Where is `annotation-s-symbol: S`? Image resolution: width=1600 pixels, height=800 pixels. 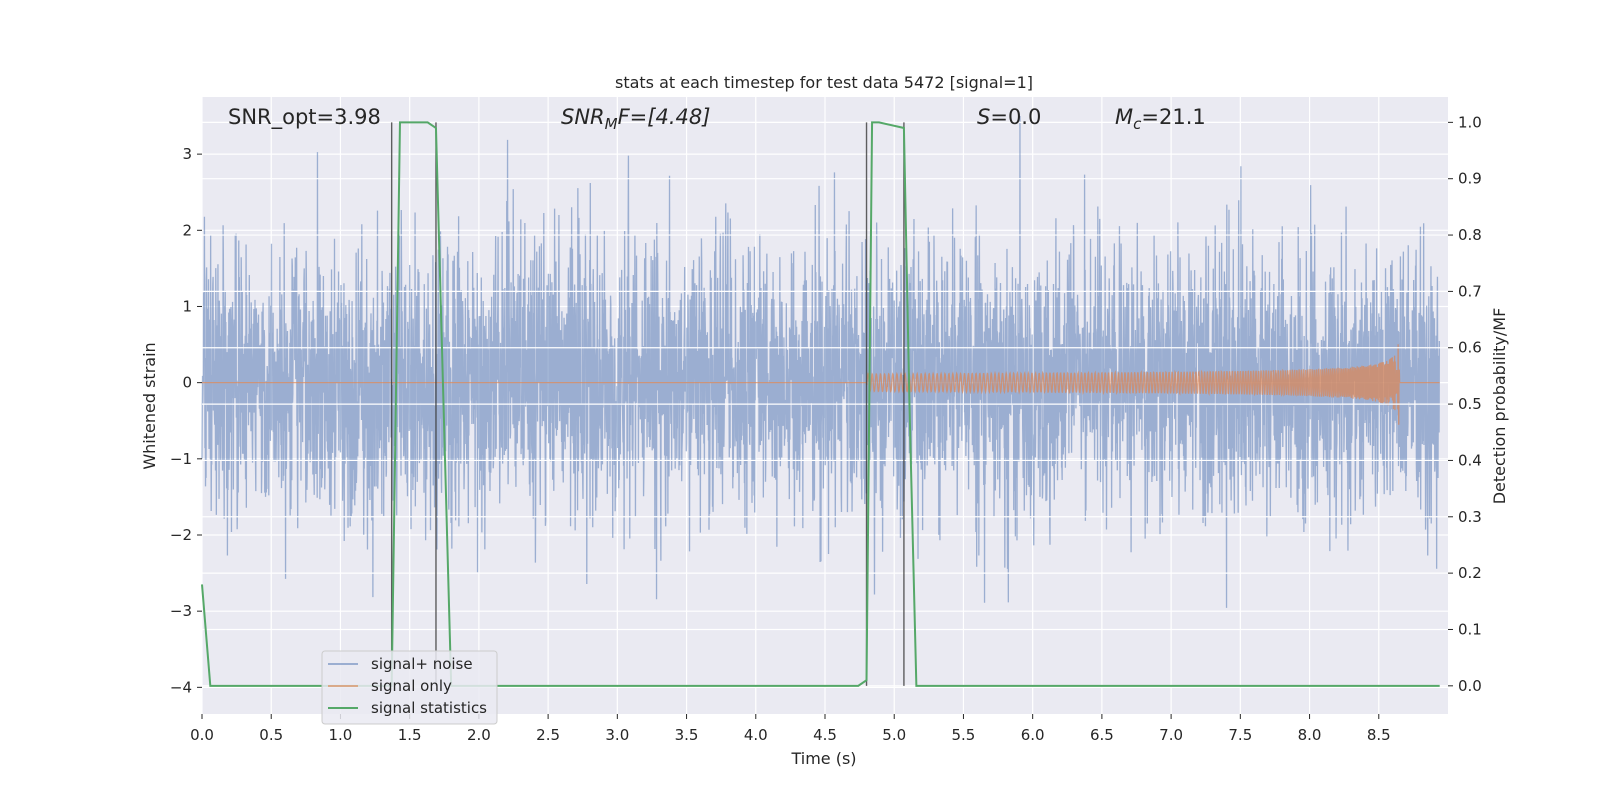 annotation-s-symbol: S is located at coordinates (983, 117).